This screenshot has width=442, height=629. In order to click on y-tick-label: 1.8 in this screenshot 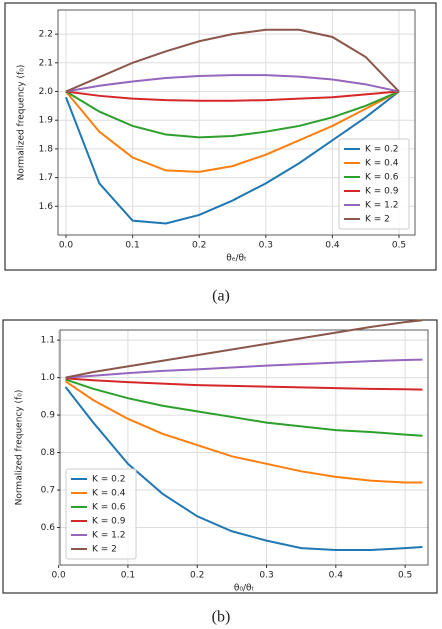, I will do `click(46, 149)`.